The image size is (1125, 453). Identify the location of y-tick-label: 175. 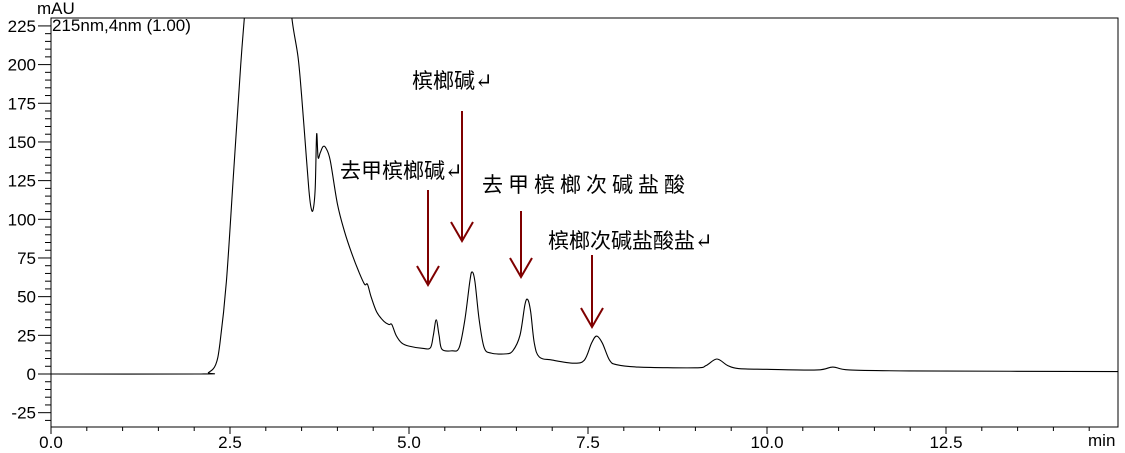
(22, 103).